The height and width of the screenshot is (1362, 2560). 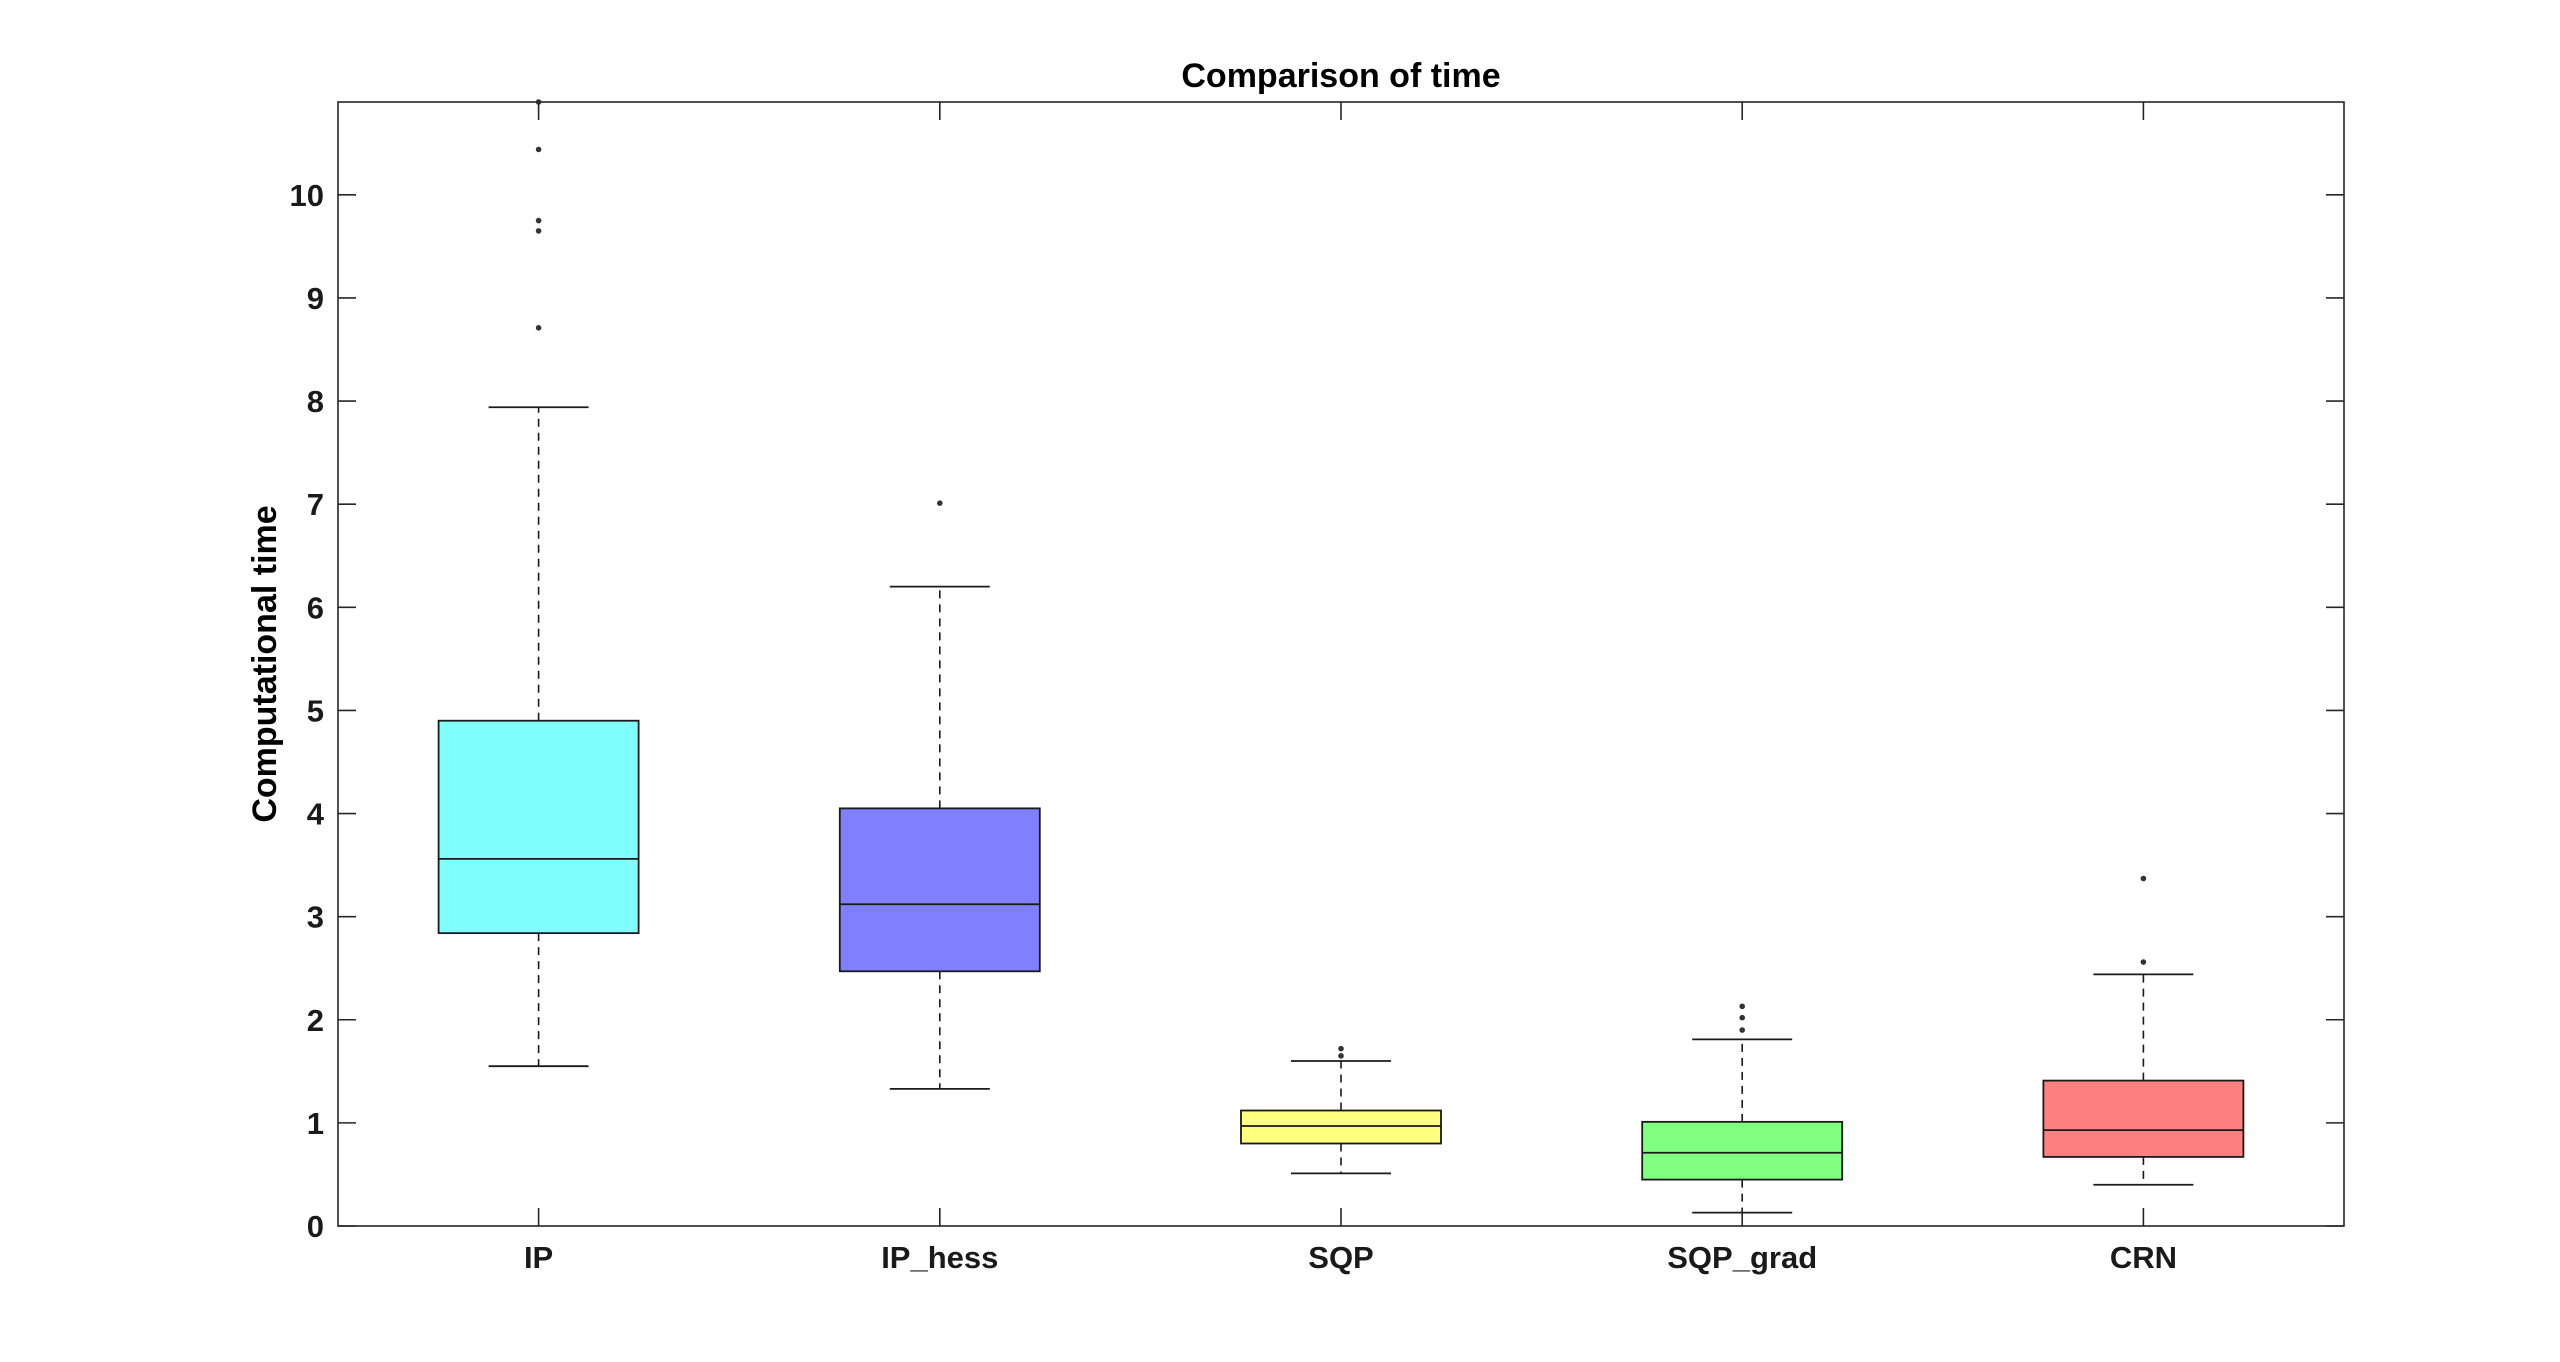 What do you see at coordinates (315, 607) in the screenshot?
I see `y-tick-label: 6` at bounding box center [315, 607].